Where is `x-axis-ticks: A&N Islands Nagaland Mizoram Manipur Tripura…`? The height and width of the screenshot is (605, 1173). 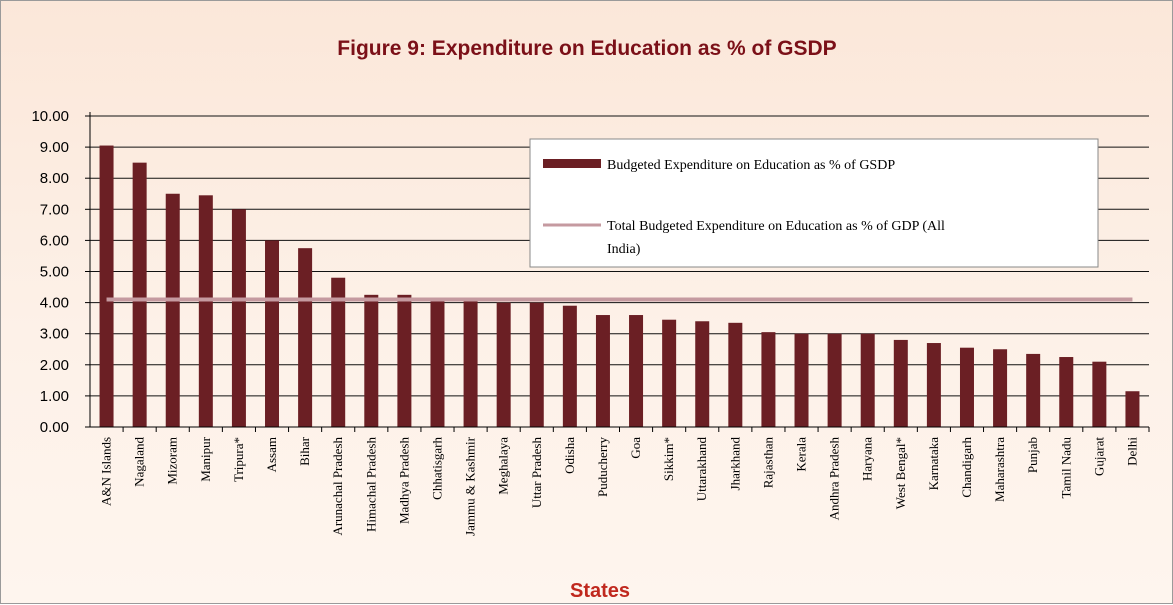 x-axis-ticks: A&N Islands Nagaland Mizoram Manipur Tripura… is located at coordinates (619, 486).